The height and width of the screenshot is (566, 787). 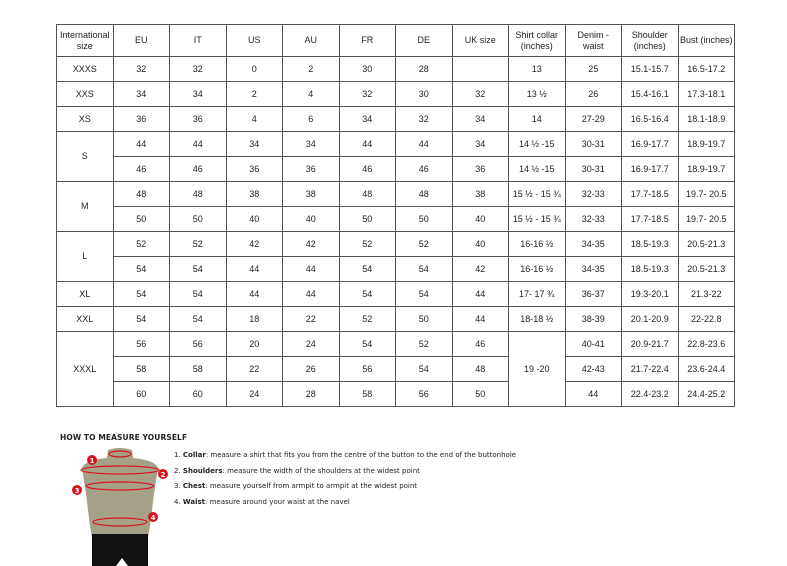 What do you see at coordinates (537, 369) in the screenshot?
I see `table-cell: 19 -20` at bounding box center [537, 369].